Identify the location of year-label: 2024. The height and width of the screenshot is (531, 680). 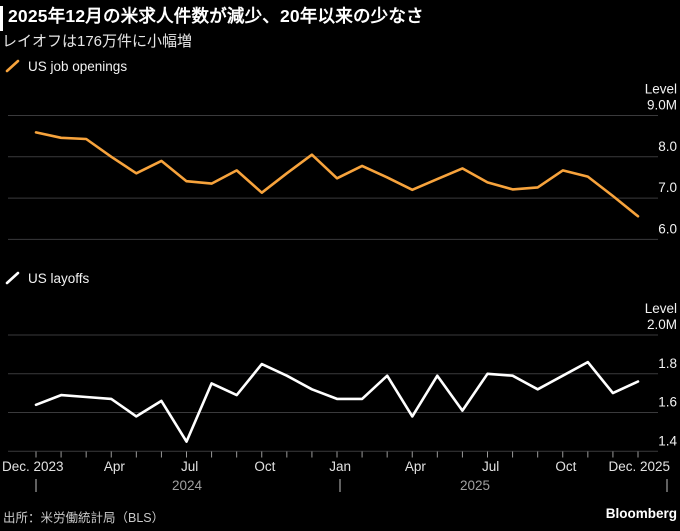
(187, 485).